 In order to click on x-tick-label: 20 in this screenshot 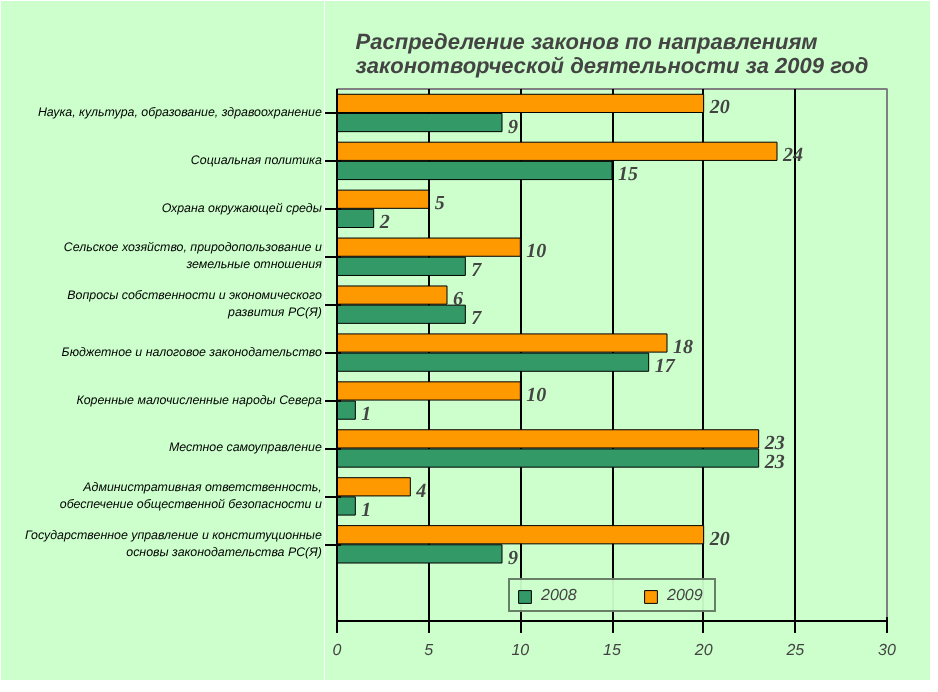, I will do `click(703, 650)`.